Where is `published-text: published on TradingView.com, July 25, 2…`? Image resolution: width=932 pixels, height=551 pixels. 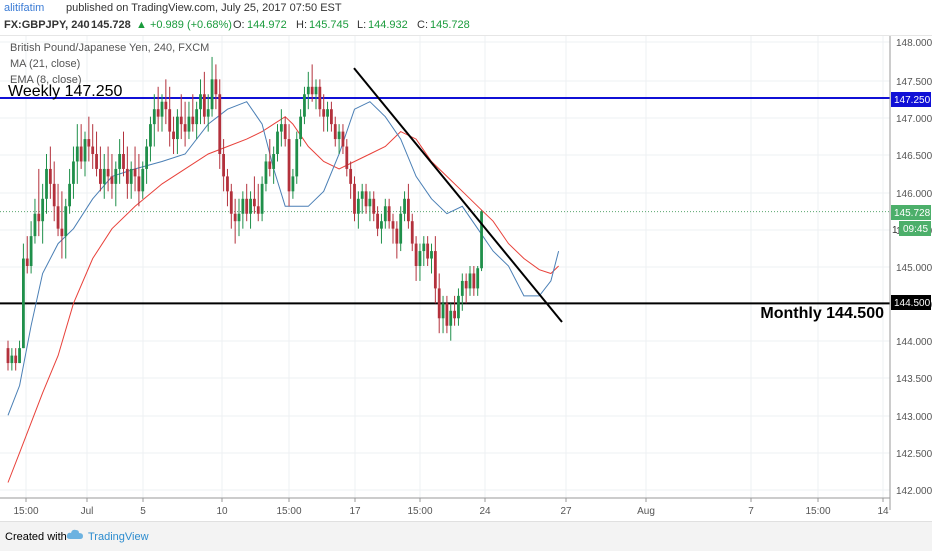
published-text: published on TradingView.com, July 25, 2… is located at coordinates (204, 8).